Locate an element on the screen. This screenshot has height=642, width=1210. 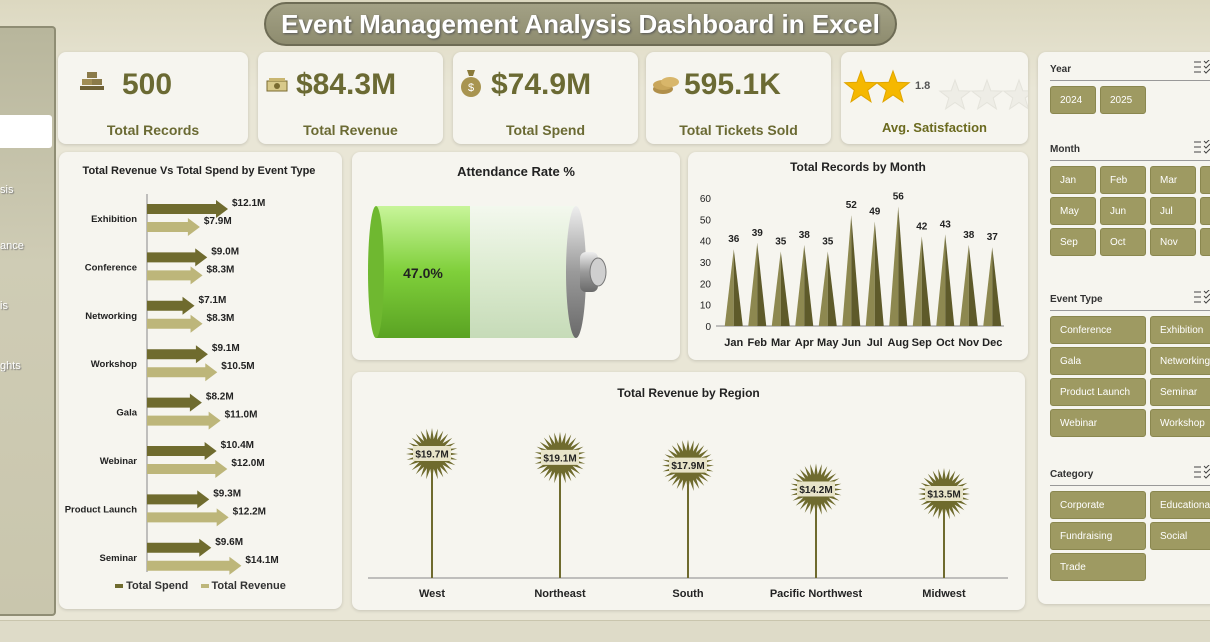
category-label: Exhibition is located at coordinates (114, 219).